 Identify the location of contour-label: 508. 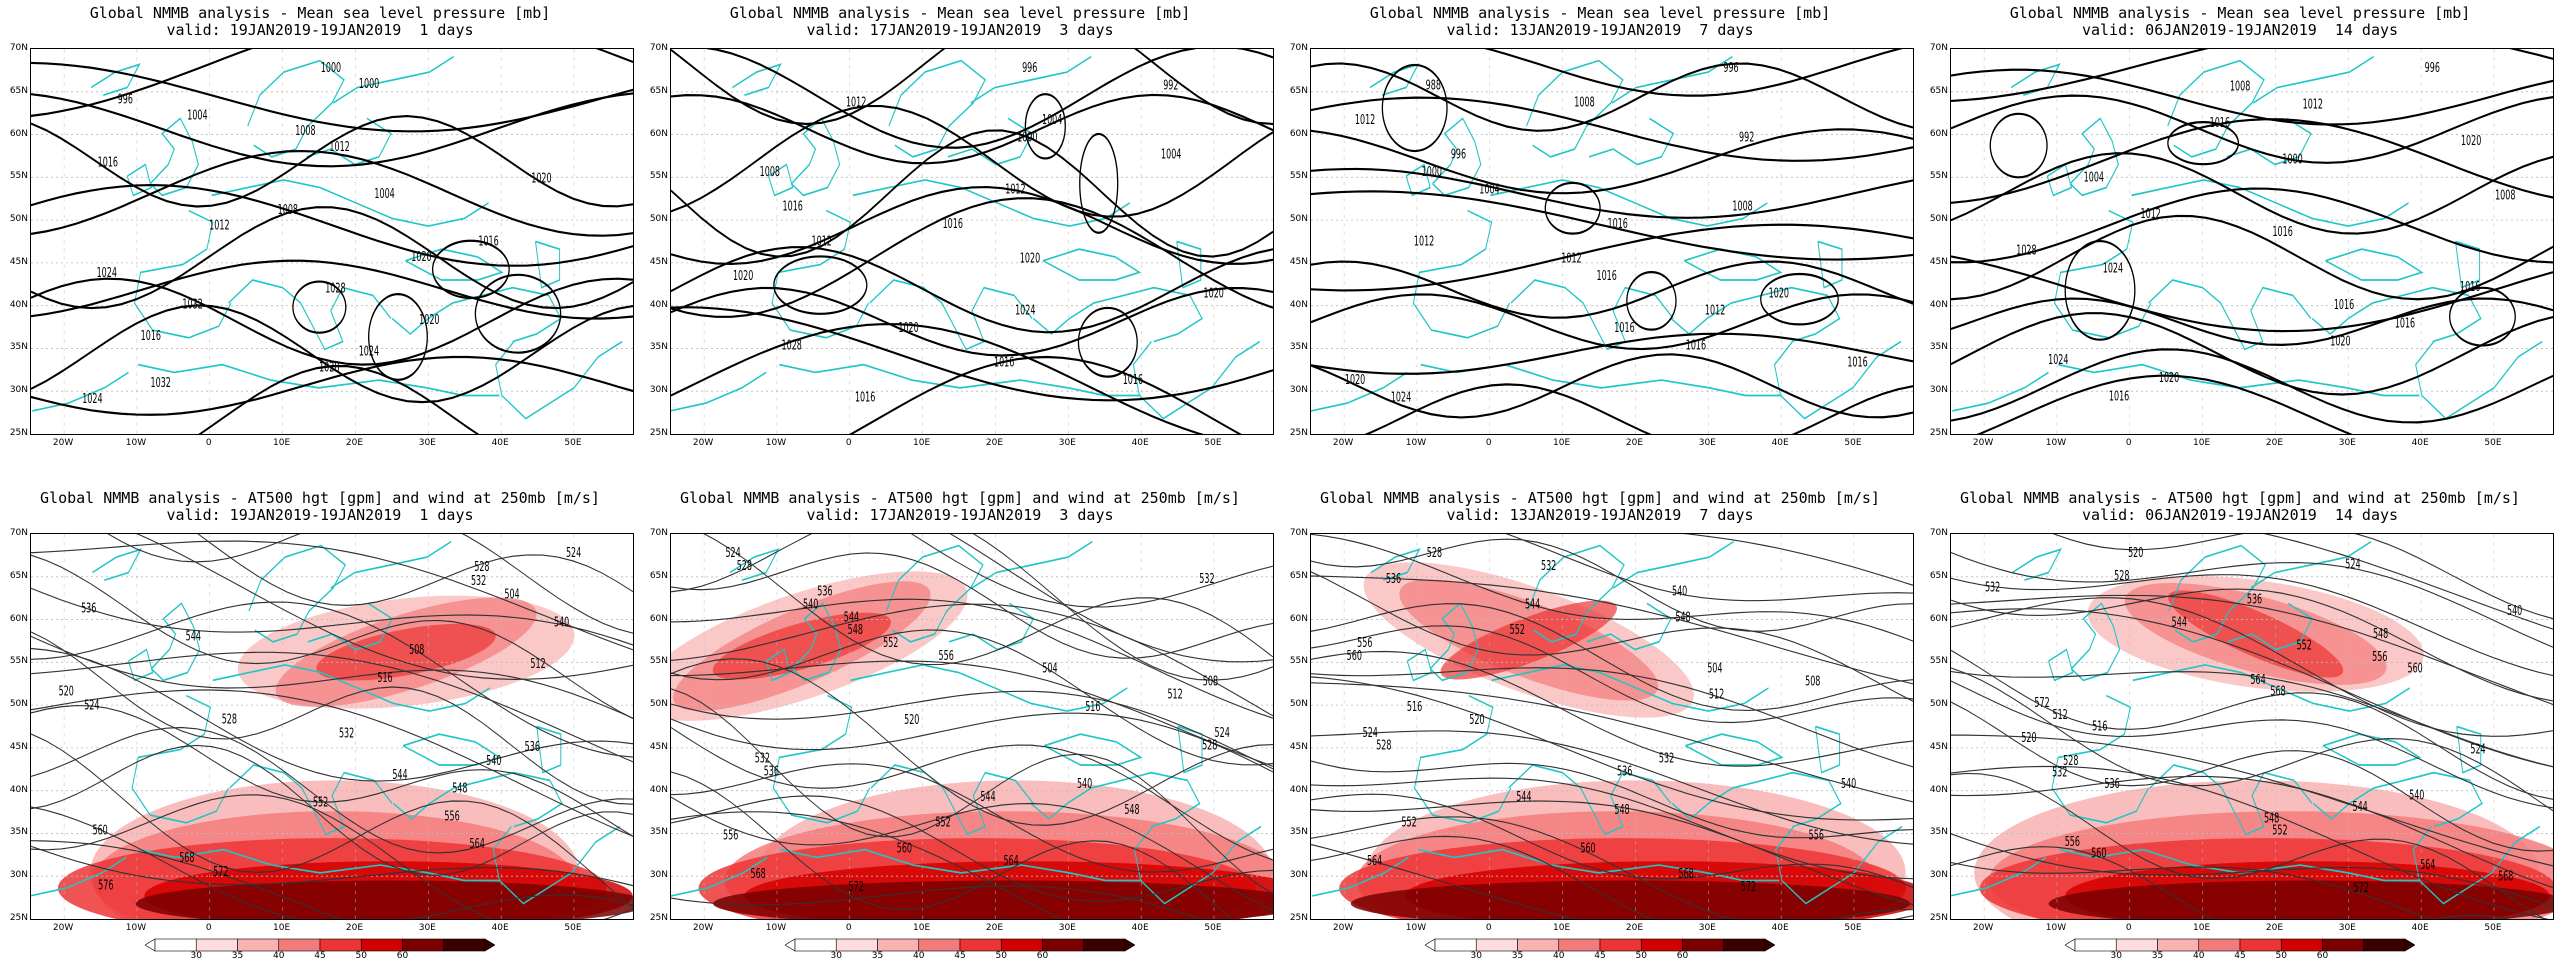
(1812, 681).